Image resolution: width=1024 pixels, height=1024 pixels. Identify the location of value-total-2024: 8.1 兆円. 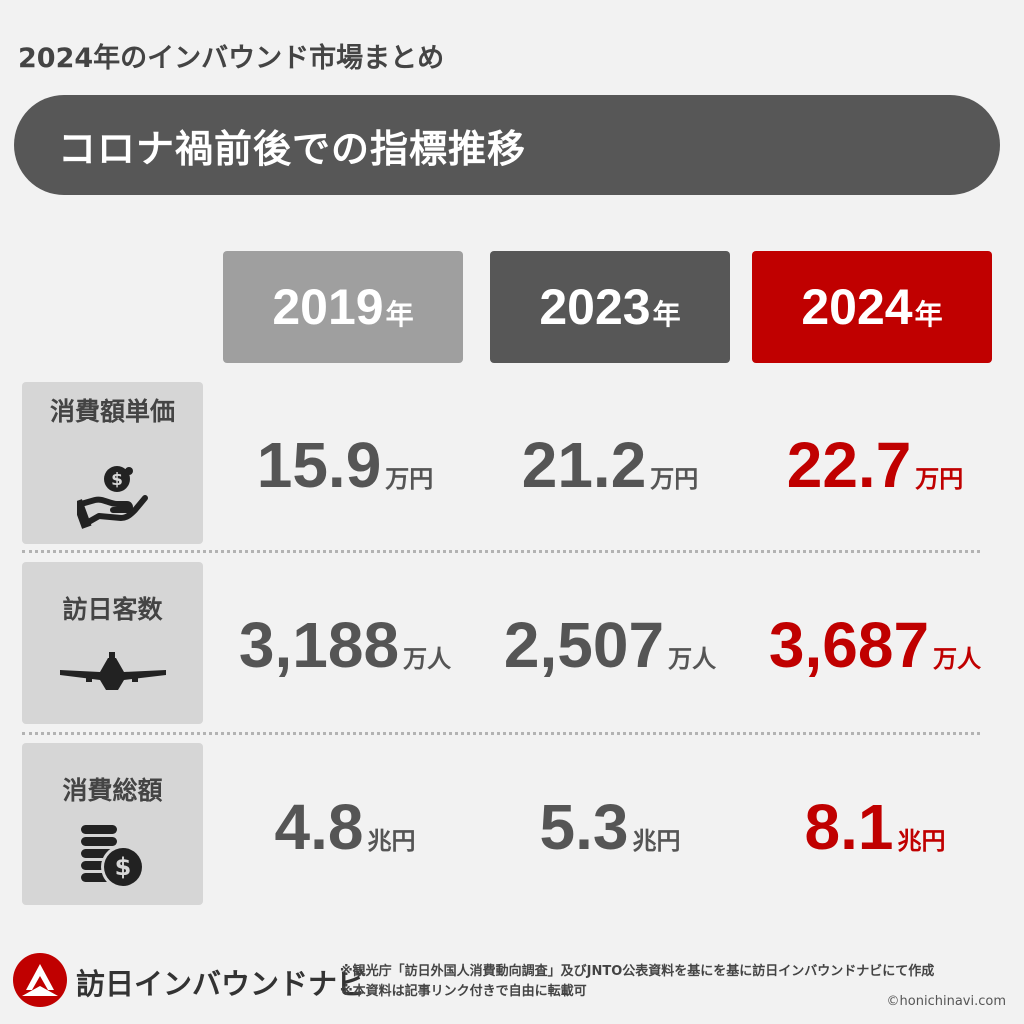
(875, 827).